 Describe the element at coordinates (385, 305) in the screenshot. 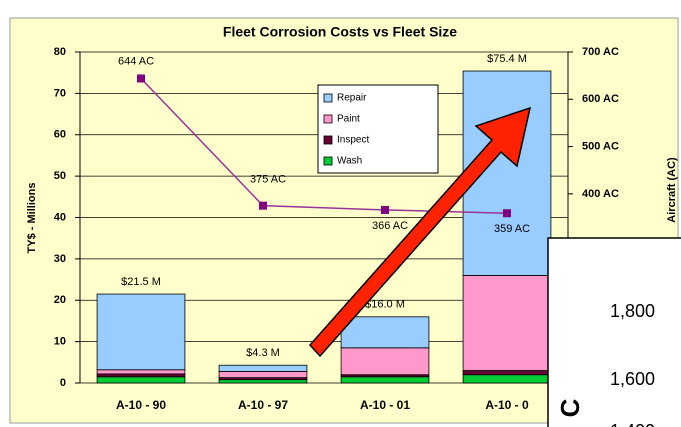

I see `total-label: $16.0 M` at that location.